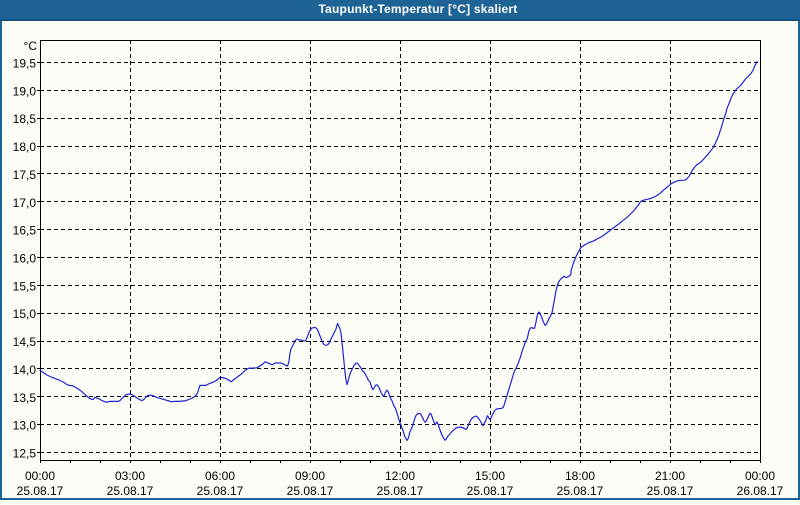 This screenshot has height=505, width=800. I want to click on svg-text: 03:00, so click(130, 476).